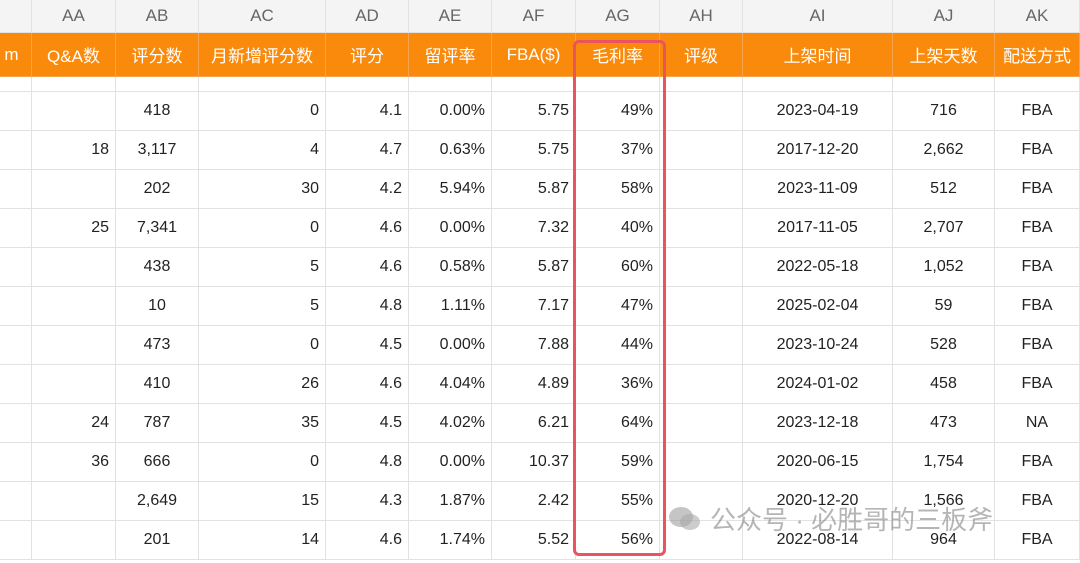 The width and height of the screenshot is (1080, 563). Describe the element at coordinates (818, 384) in the screenshot. I see `cell: 2024-01-02` at that location.